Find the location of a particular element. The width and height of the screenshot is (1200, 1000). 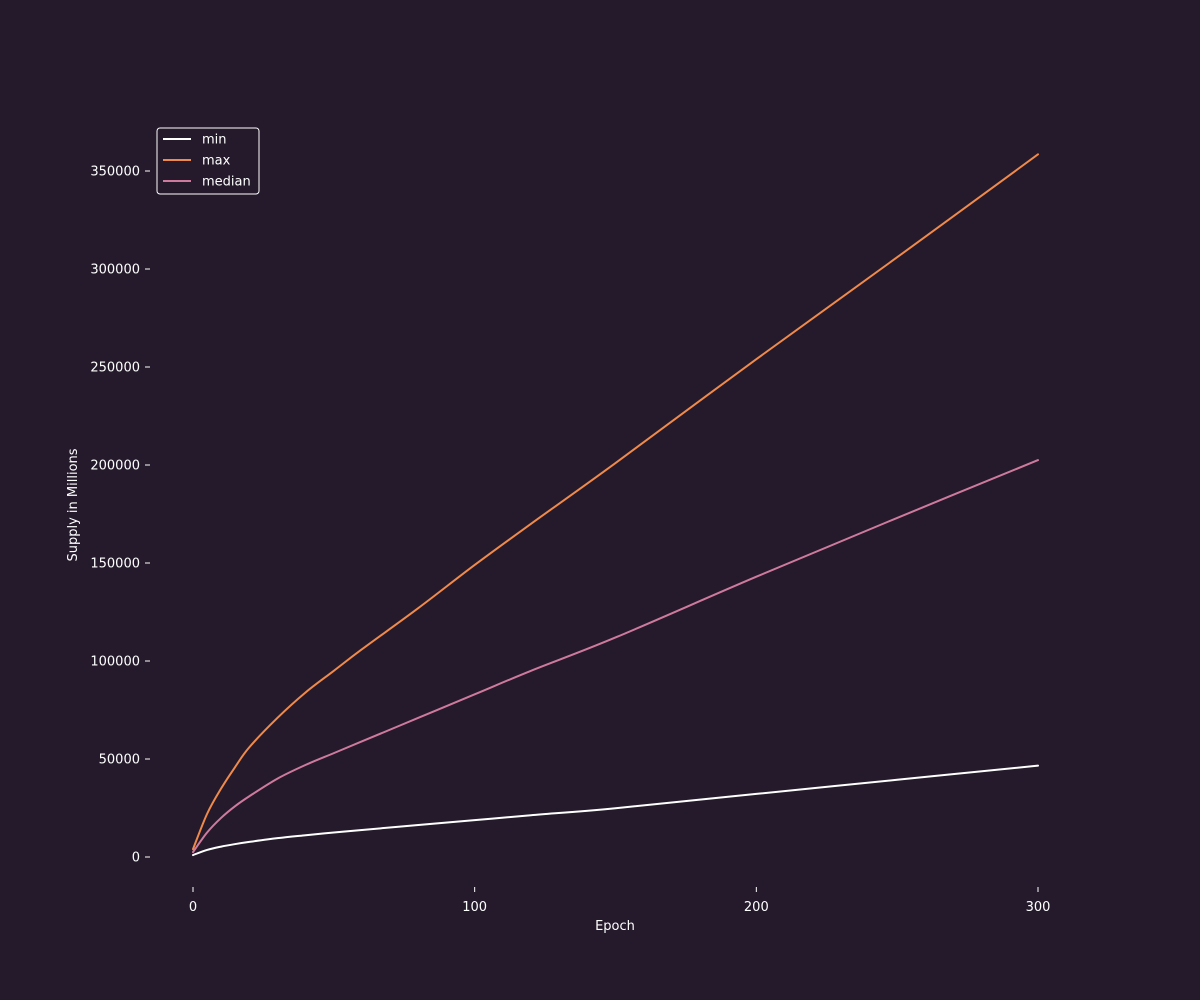

y-tick-label: 350000 is located at coordinates (115, 172).